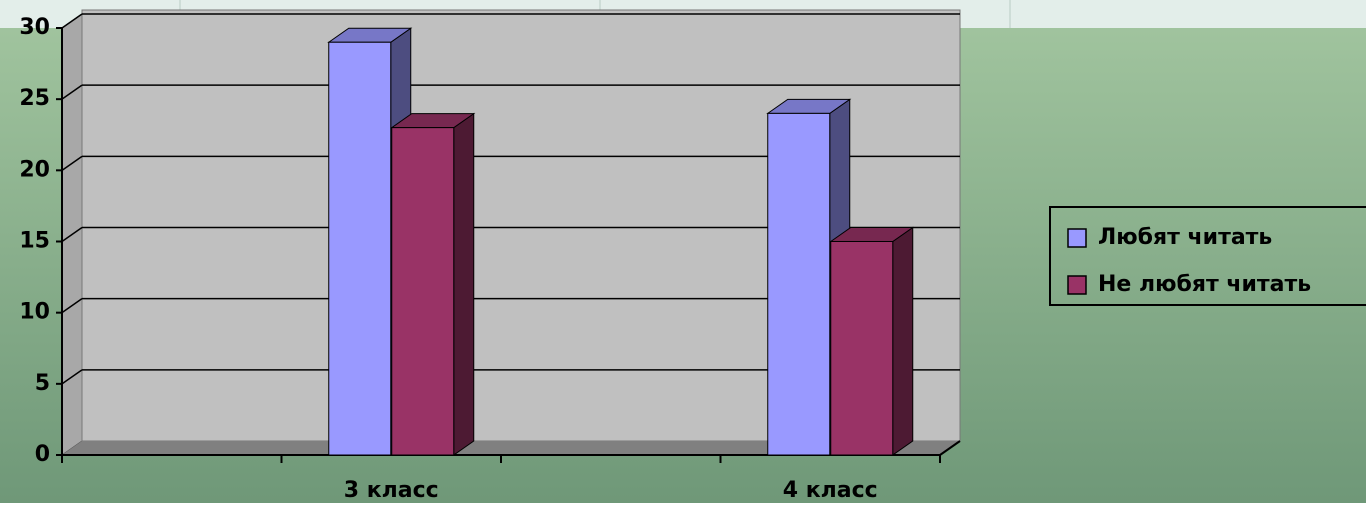  I want to click on x-axis, so click(950, 448).